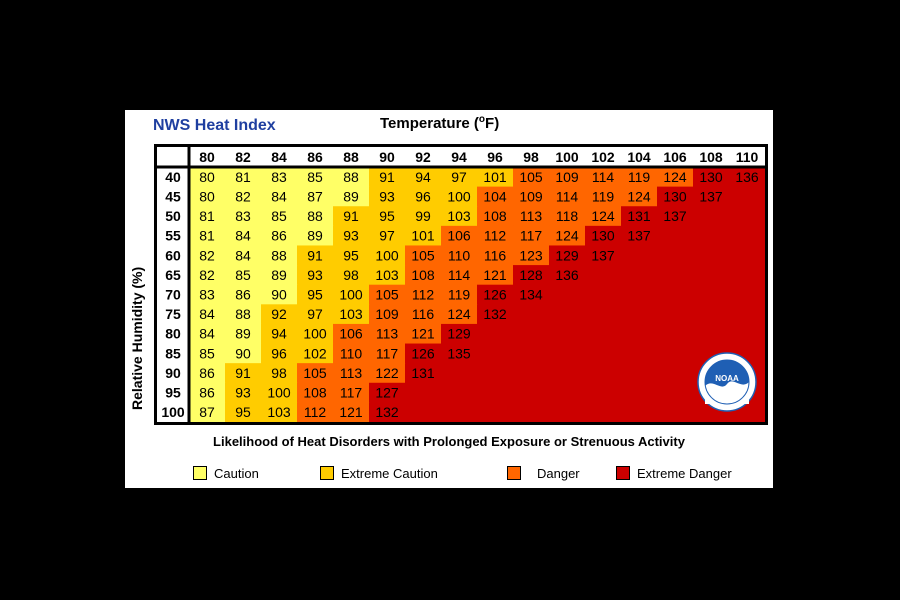 This screenshot has height=600, width=900. What do you see at coordinates (173, 393) in the screenshot?
I see `humidity-tick-label: 95` at bounding box center [173, 393].